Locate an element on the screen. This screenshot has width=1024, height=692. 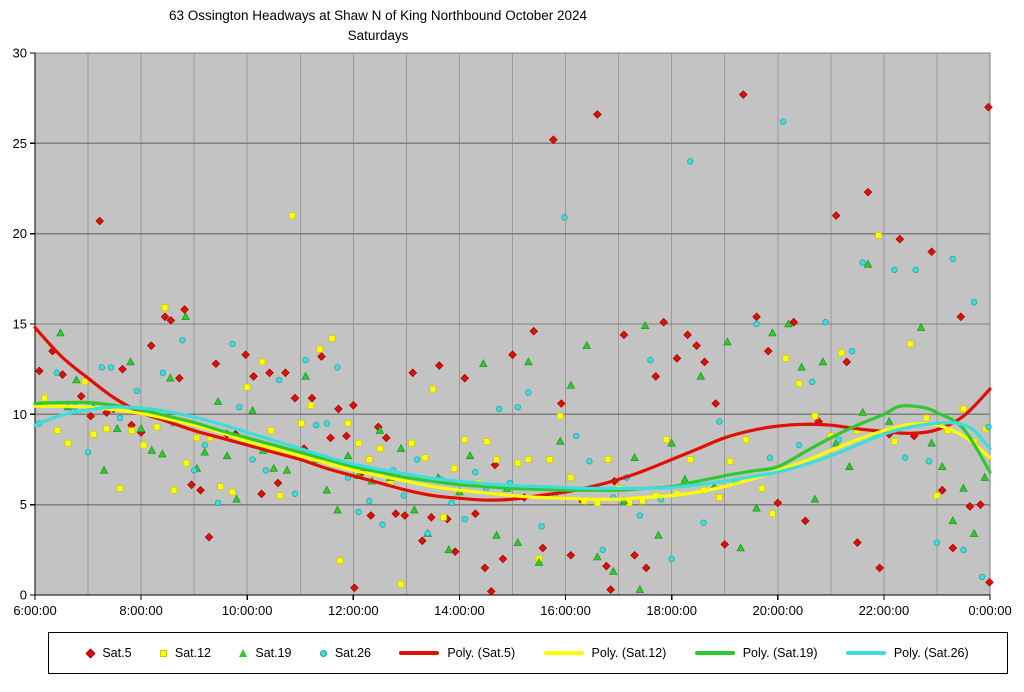
legend-item-sat26: Sat.26 is located at coordinates (345, 653).